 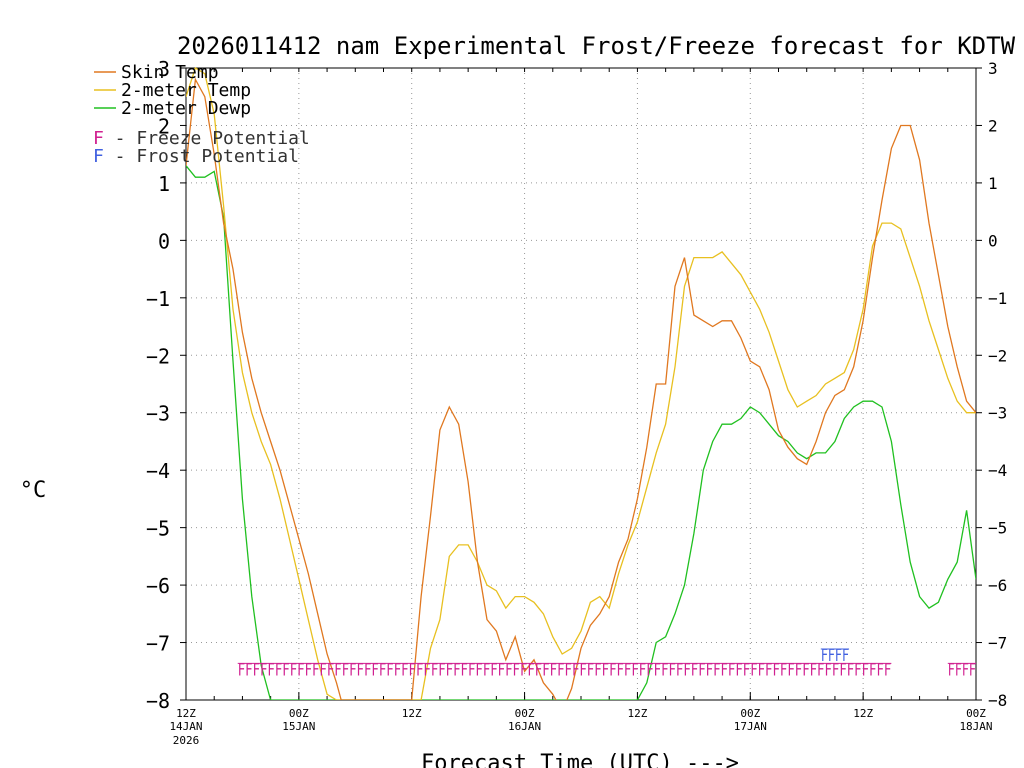 I want to click on y-tick-label: 2, so click(x=164, y=126).